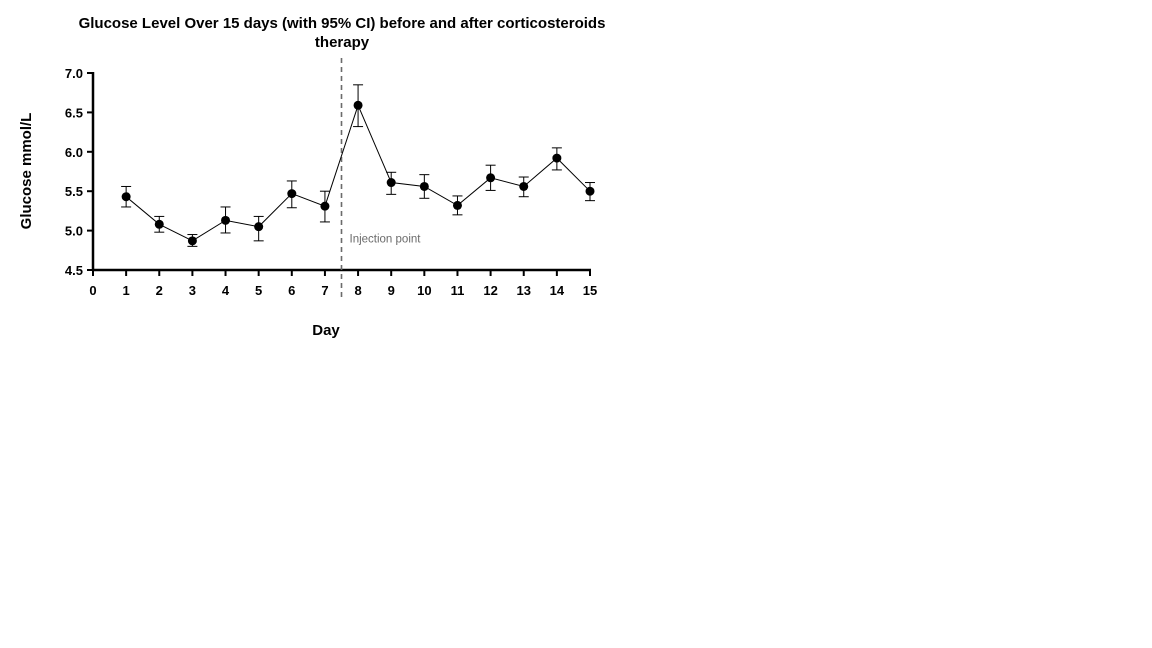  What do you see at coordinates (458, 290) in the screenshot?
I see `x-tick-label: 11` at bounding box center [458, 290].